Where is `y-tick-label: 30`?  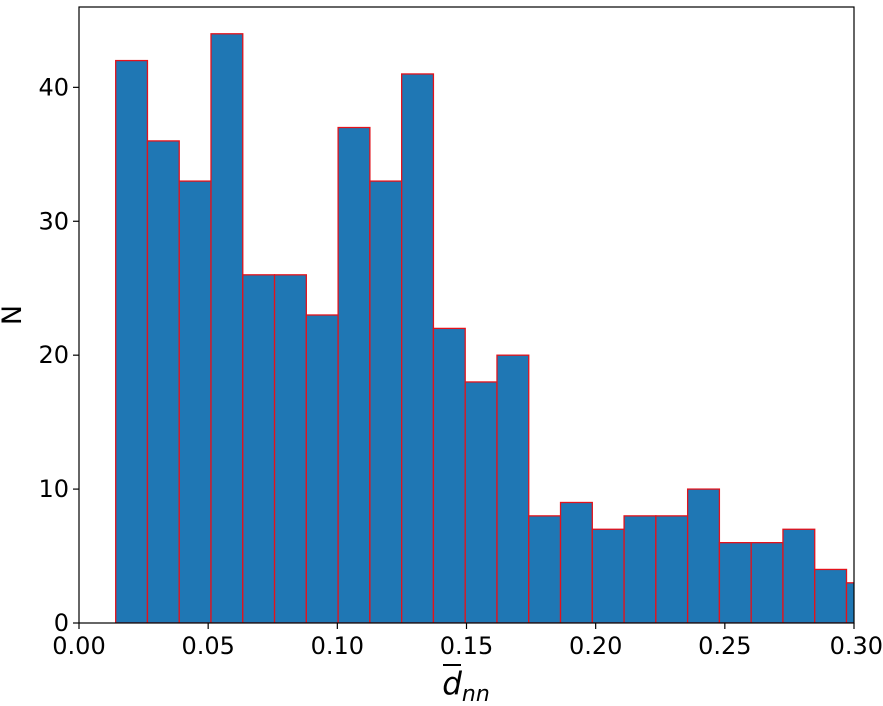
y-tick-label: 30 is located at coordinates (53, 221).